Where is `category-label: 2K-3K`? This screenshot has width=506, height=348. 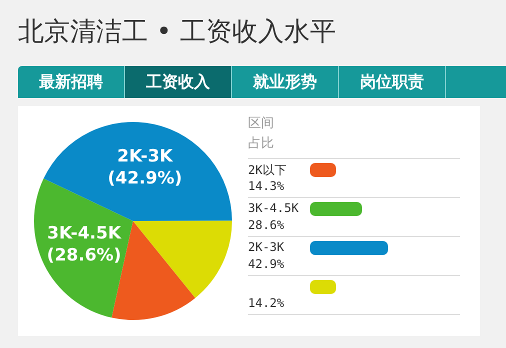
category-label: 2K-3K is located at coordinates (266, 247).